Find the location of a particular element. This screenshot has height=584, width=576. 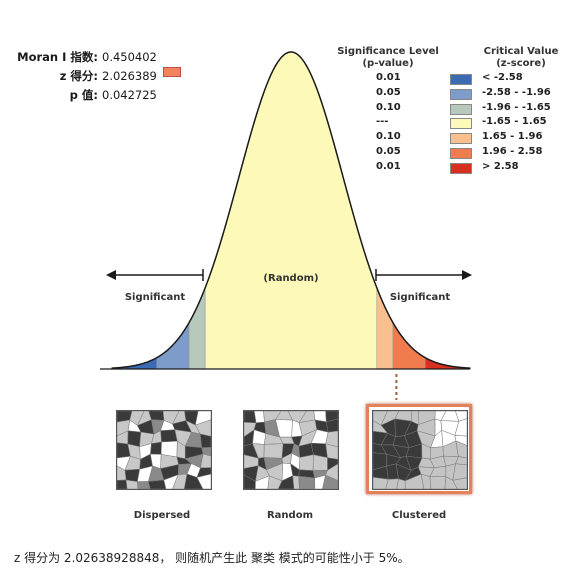

legend-row: --- -1.65 - 1.65 is located at coordinates (451, 123).